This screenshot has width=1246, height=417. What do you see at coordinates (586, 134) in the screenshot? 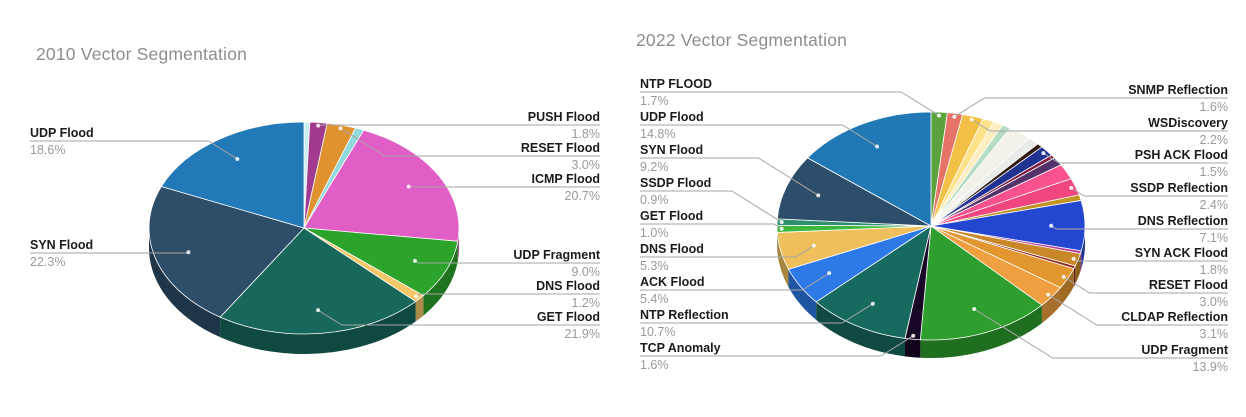
I see `slice-pct-push-flood: 1.8%` at bounding box center [586, 134].